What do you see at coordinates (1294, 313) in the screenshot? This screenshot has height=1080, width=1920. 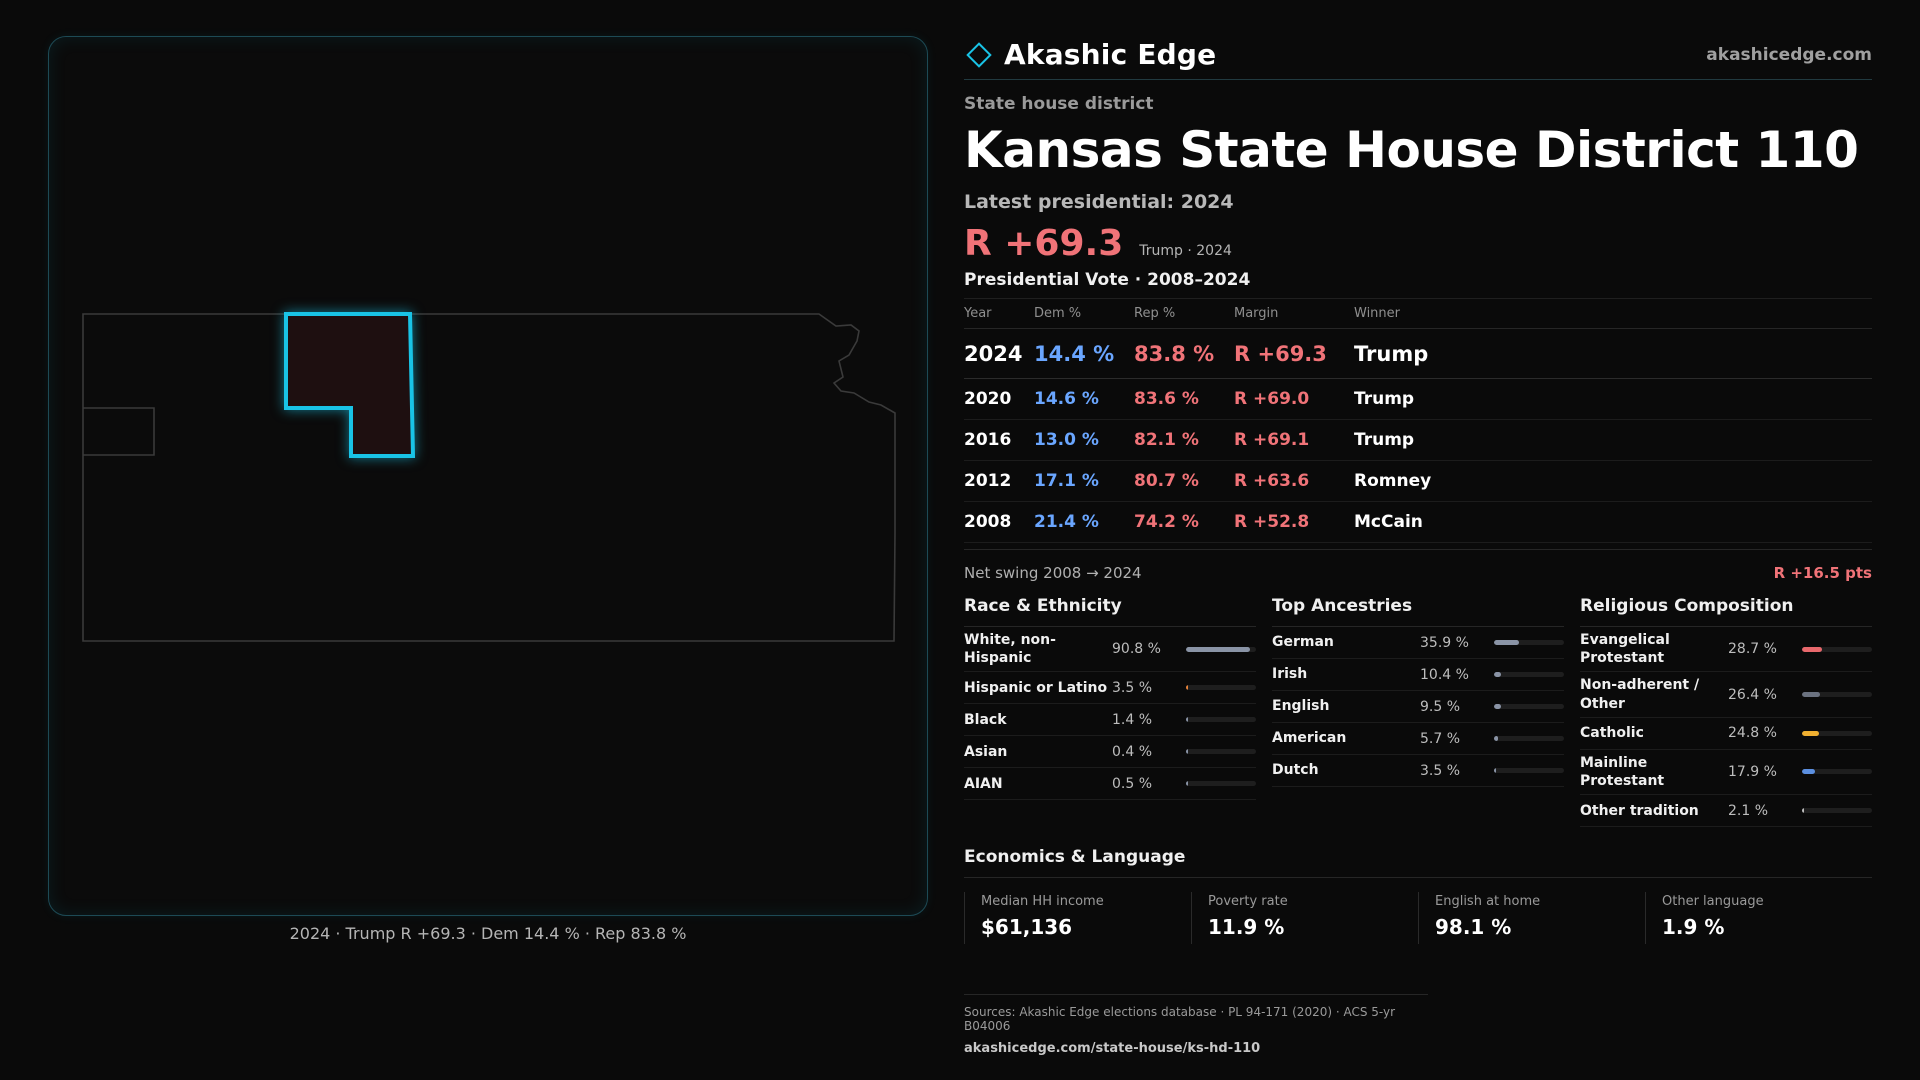 I see `col-margin: Margin` at bounding box center [1294, 313].